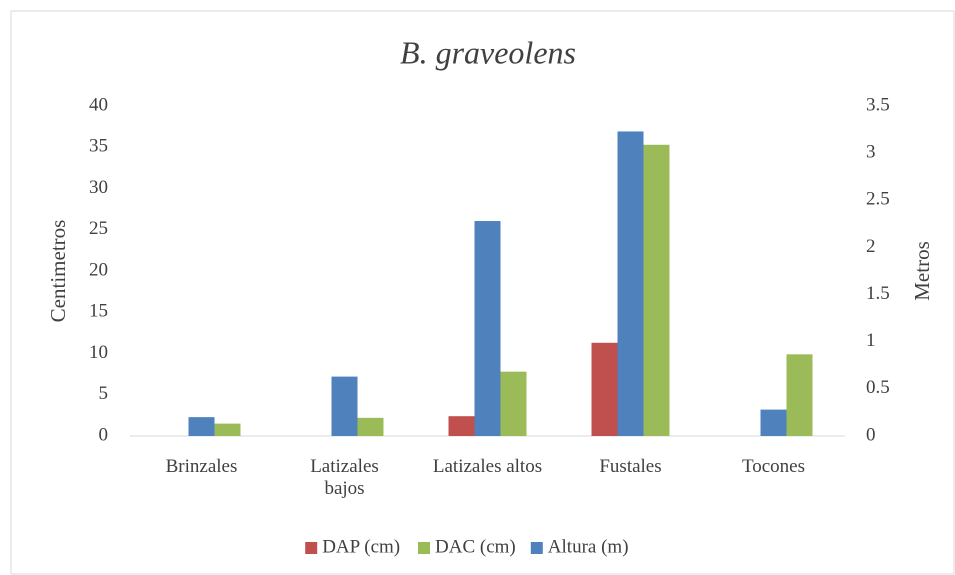 Image resolution: width=955 pixels, height=575 pixels. Describe the element at coordinates (98, 269) in the screenshot. I see `y-tick-label: 20` at that location.